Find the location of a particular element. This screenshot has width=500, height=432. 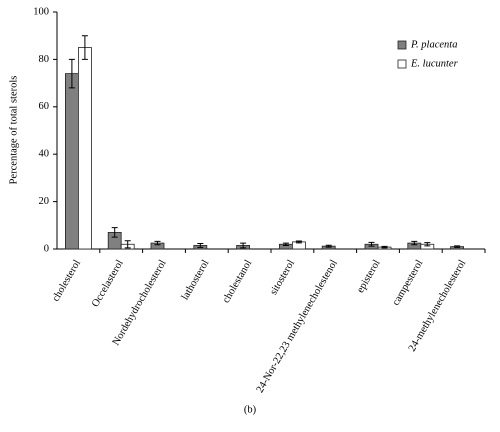

x-tick-label: episterol is located at coordinates (369, 276).